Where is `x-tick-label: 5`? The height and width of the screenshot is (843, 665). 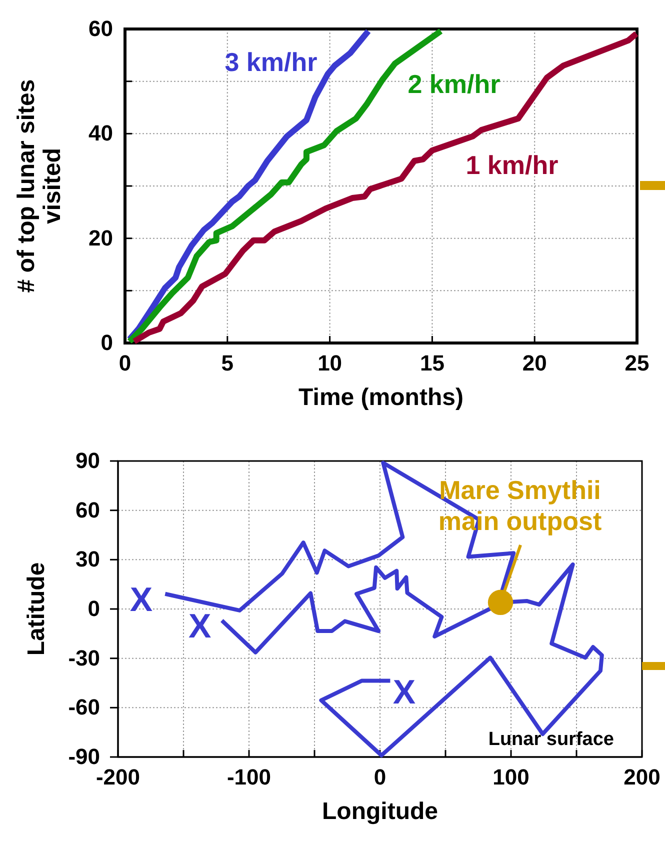 x-tick-label: 5 is located at coordinates (227, 363).